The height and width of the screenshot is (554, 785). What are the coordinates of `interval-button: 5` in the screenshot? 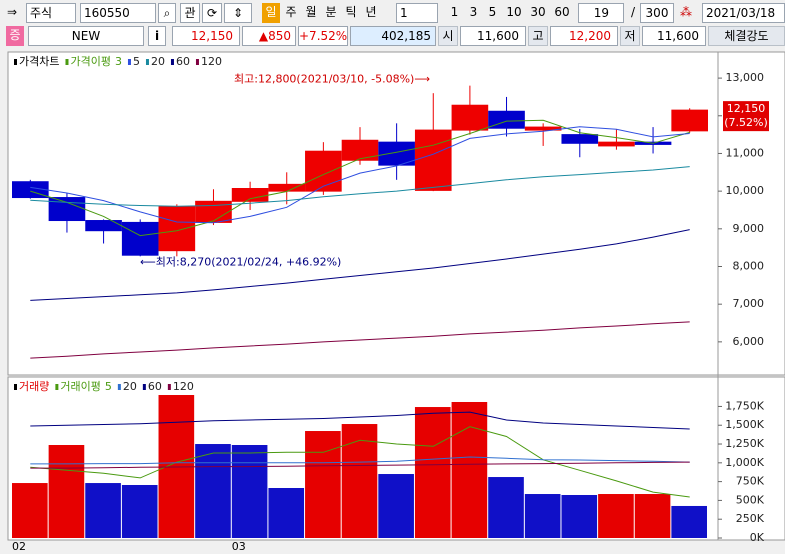 It's located at (492, 12).